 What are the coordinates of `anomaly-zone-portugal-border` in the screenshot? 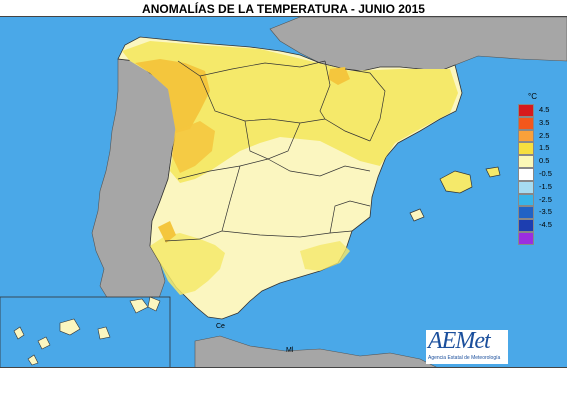 It's located at (167, 232).